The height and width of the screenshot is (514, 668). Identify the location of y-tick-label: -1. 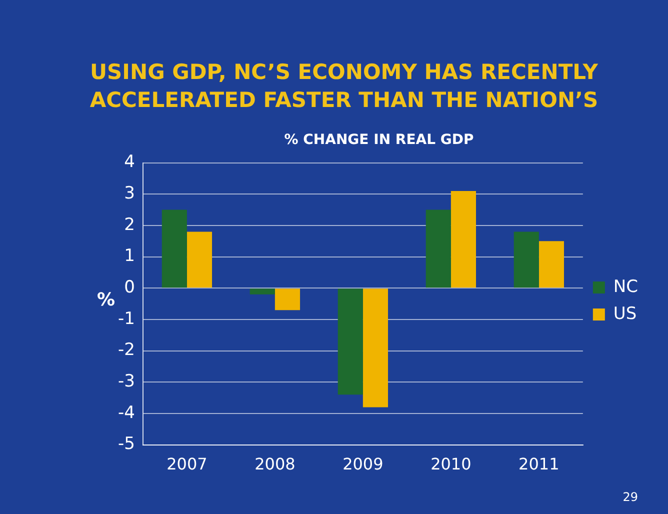
(126, 318).